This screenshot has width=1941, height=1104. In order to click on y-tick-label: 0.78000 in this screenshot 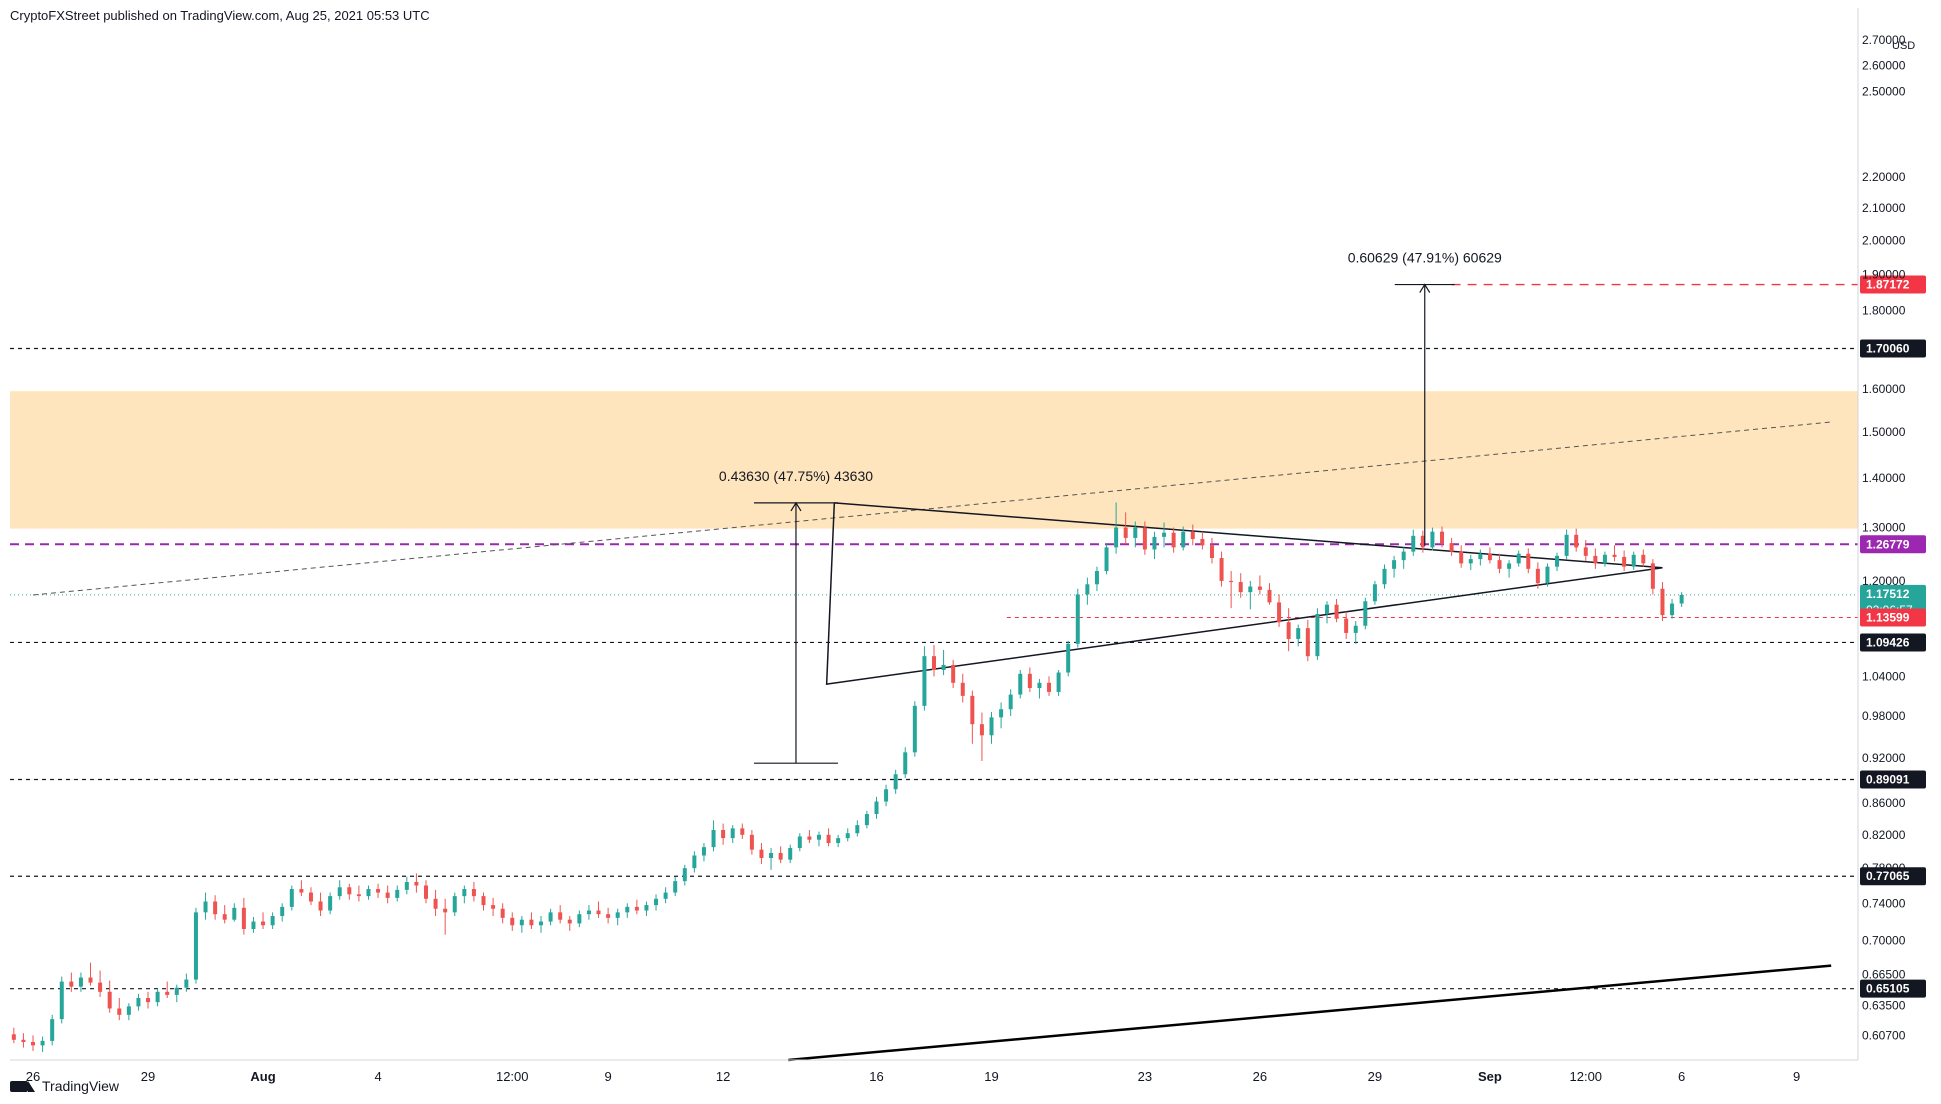, I will do `click(1884, 868)`.